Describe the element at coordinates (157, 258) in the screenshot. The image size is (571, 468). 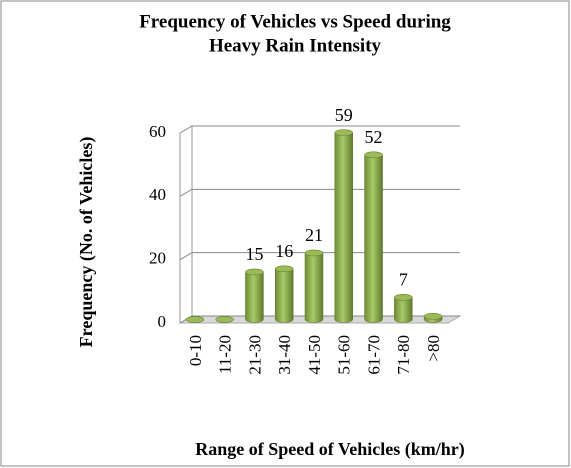
I see `y-tick-label: 20` at that location.